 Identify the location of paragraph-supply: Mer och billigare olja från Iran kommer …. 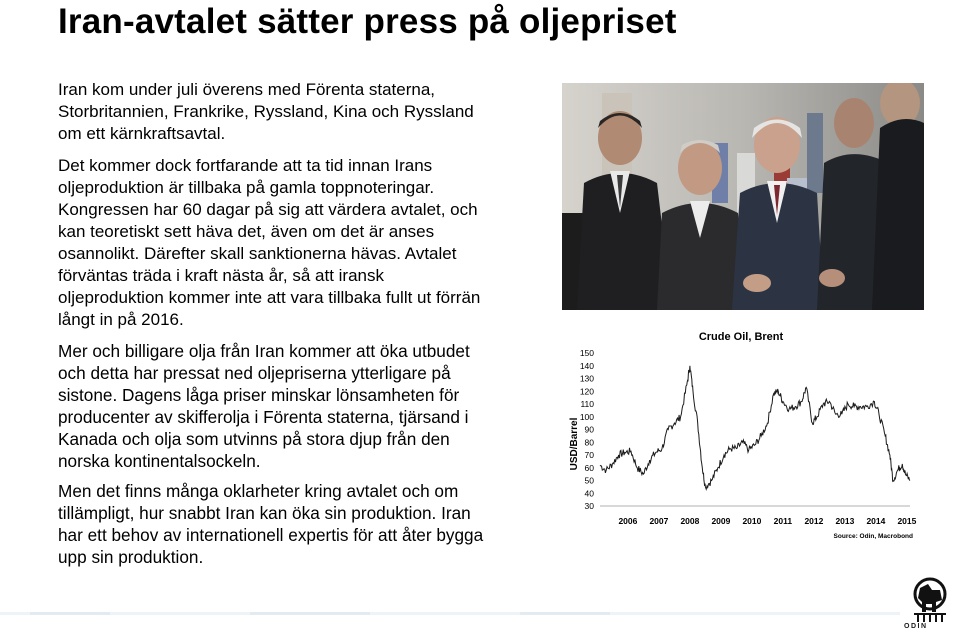
(268, 406).